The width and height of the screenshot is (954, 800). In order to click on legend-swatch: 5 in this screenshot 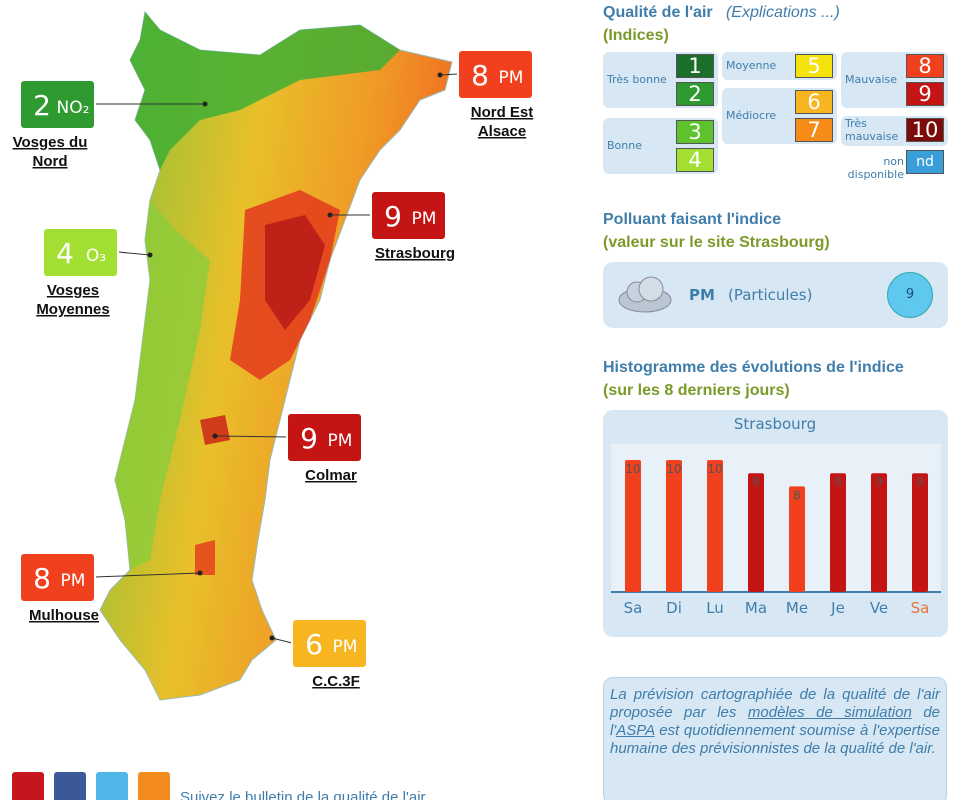, I will do `click(814, 66)`.